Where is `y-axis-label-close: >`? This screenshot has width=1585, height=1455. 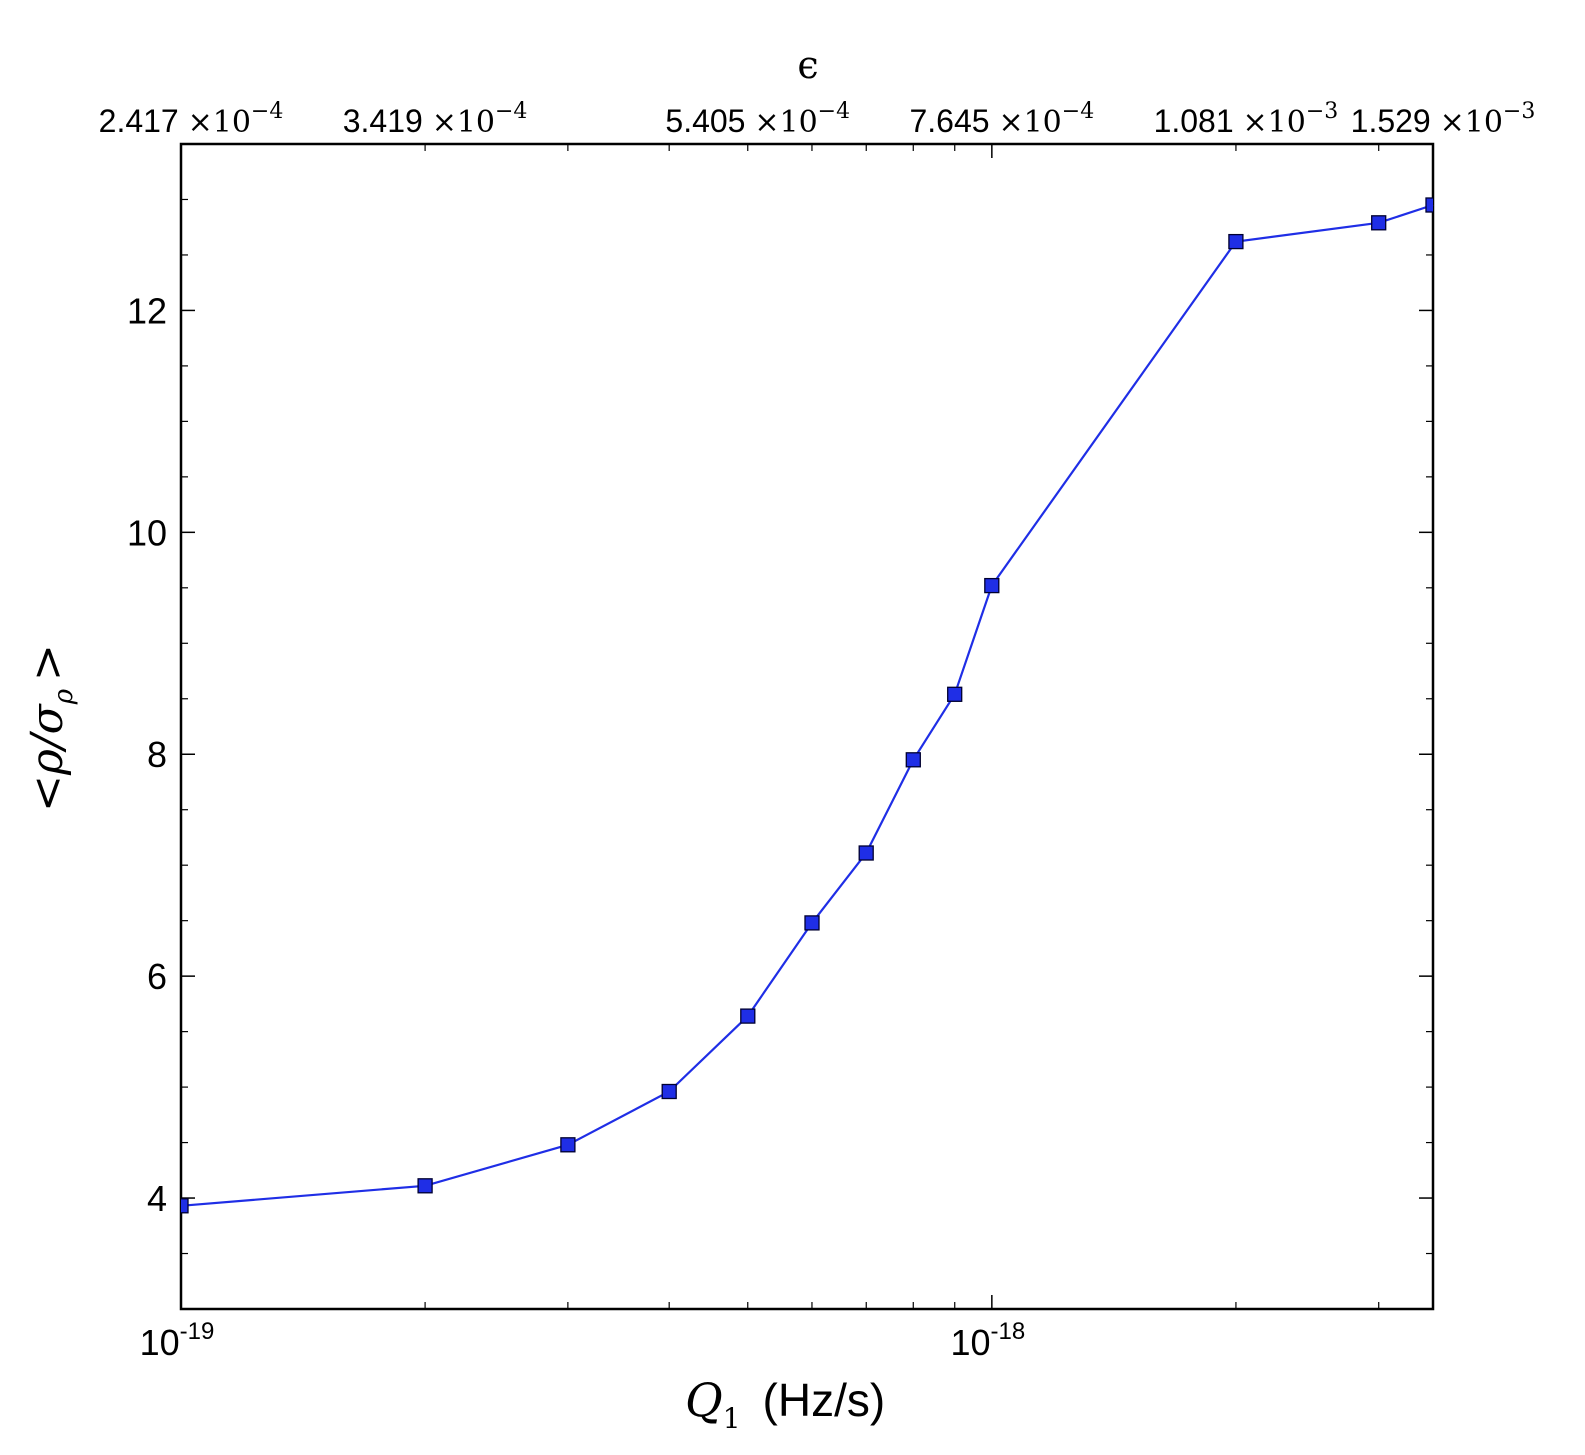 y-axis-label-close: > is located at coordinates (47, 662).